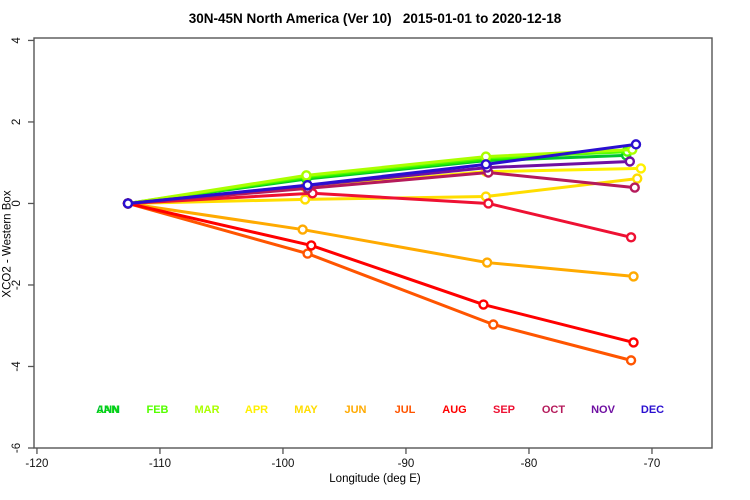 This screenshot has width=750, height=500. Describe the element at coordinates (405, 410) in the screenshot. I see `legend-item-JUL: JUL` at that location.